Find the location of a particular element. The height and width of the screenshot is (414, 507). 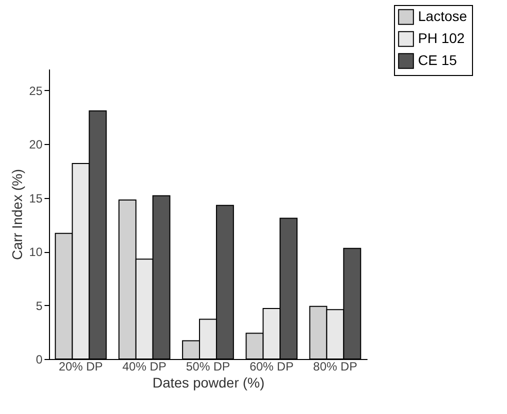

y-tick-label: 25 is located at coordinates (36, 91).